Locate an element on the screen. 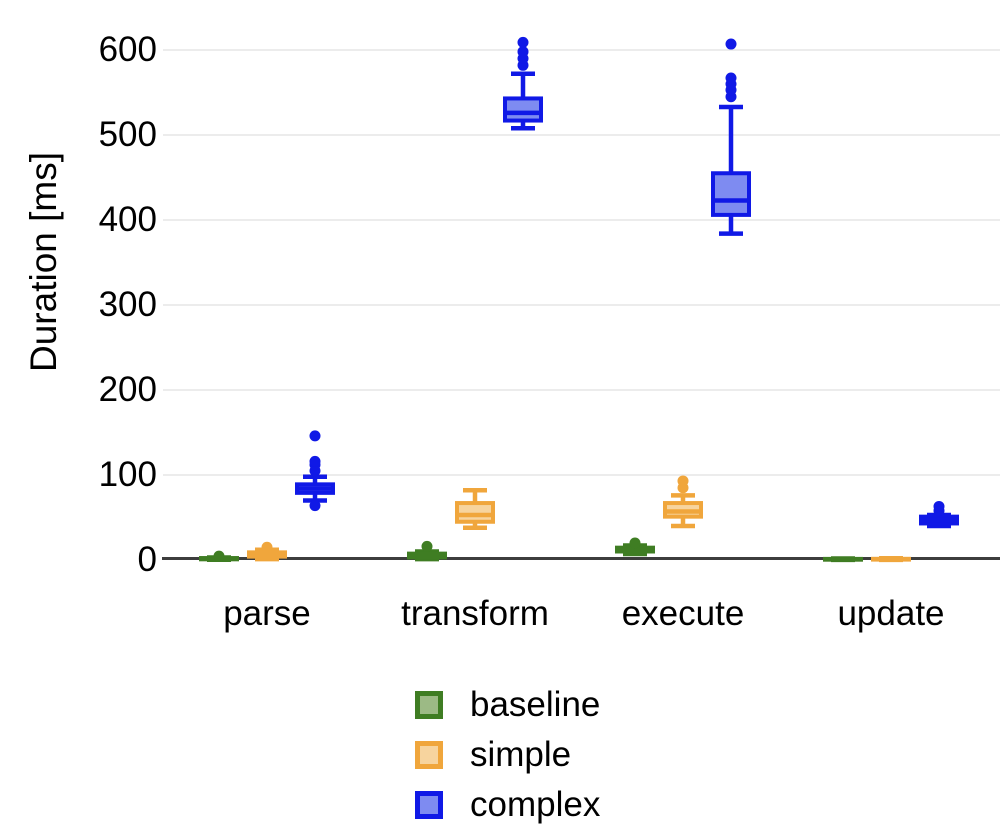 The image size is (1005, 836). legend-item-baseline: baseline is located at coordinates (507, 705).